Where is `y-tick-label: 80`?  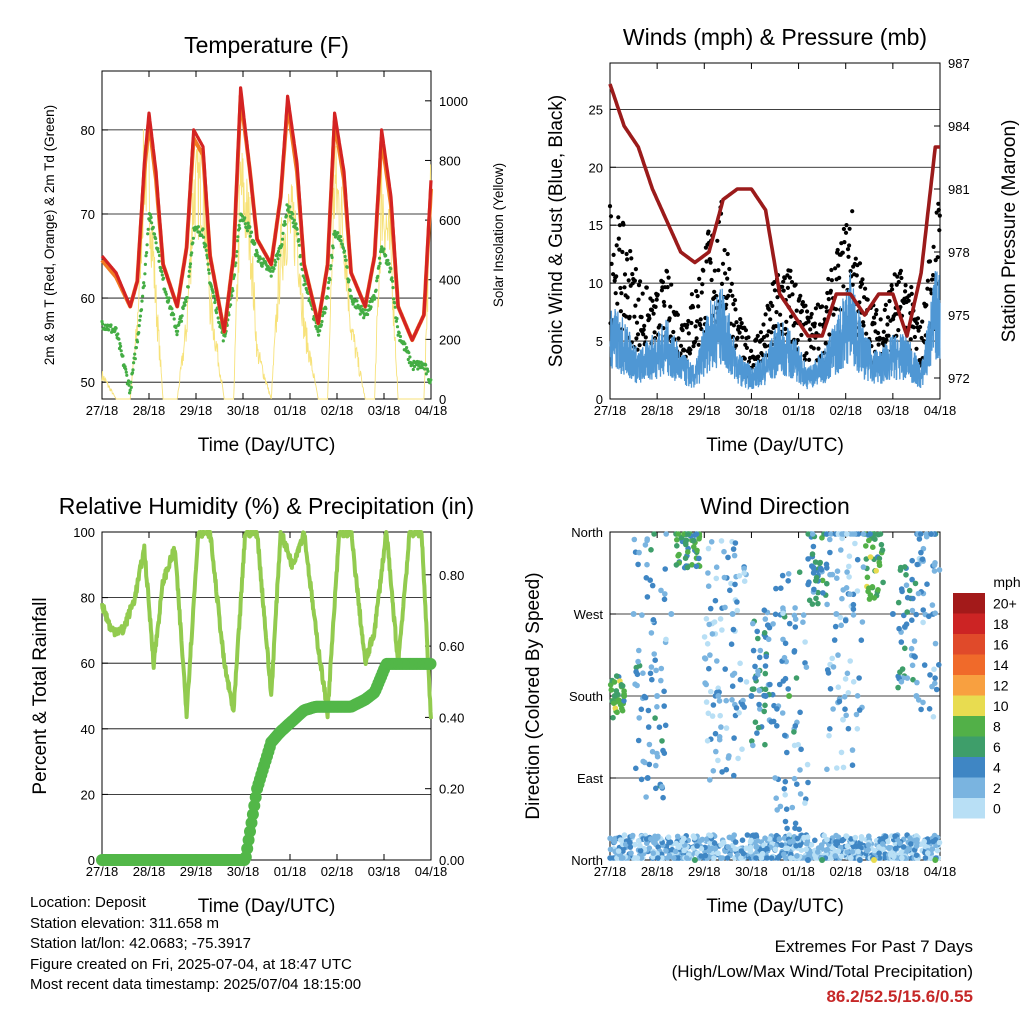
y-tick-label: 80 is located at coordinates (88, 130).